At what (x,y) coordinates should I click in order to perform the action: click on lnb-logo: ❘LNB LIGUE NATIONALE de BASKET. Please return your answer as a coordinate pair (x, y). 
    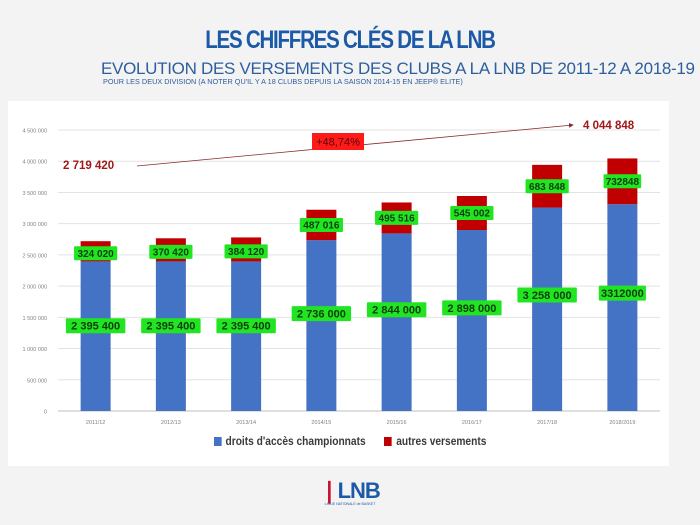
    Looking at the image, I should click on (350, 498).